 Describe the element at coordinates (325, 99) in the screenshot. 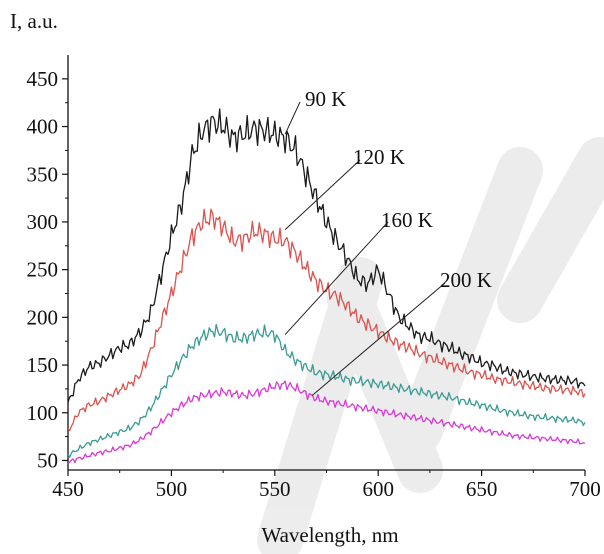

I see `annotation-label: 90 K` at that location.